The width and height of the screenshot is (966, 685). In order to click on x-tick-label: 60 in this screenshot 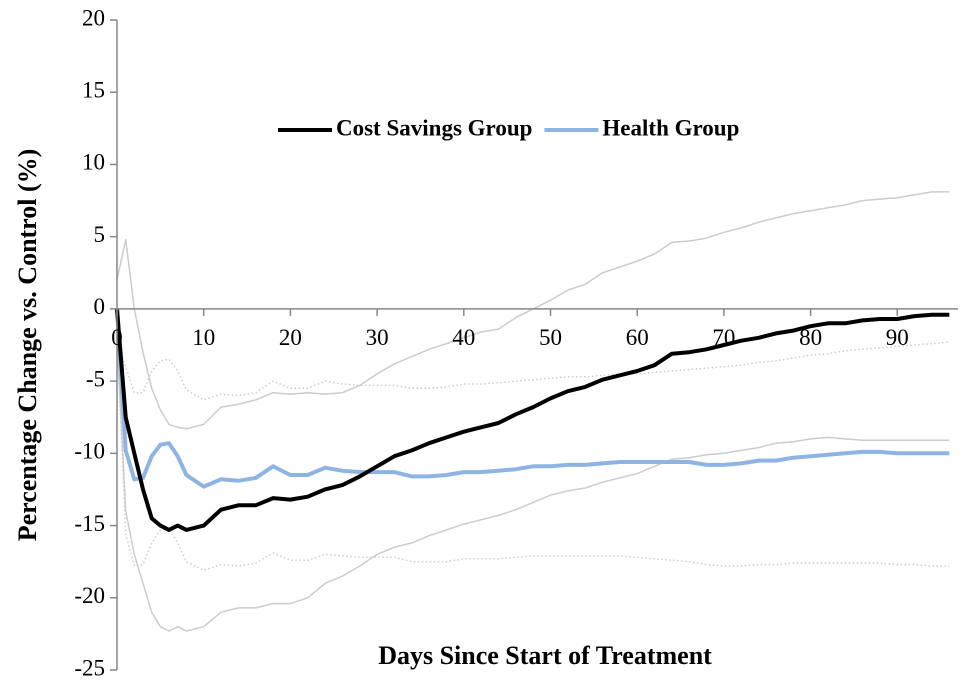, I will do `click(637, 337)`.